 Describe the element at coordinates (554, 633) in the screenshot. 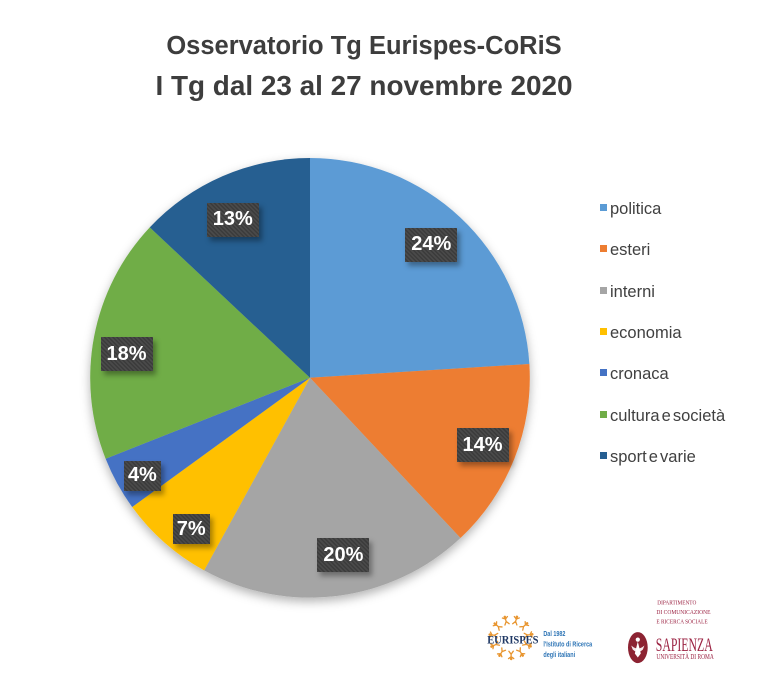

I see `svg-text: Dal 1982` at that location.